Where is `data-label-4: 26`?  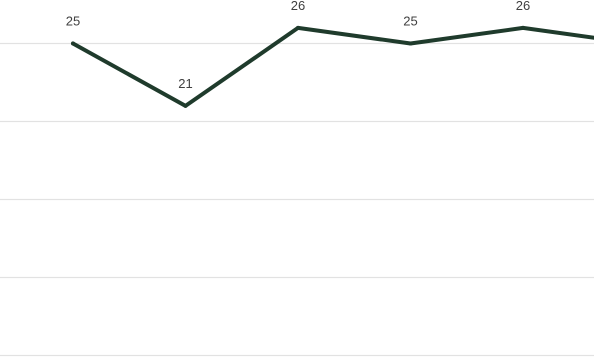 data-label-4: 26 is located at coordinates (523, 6).